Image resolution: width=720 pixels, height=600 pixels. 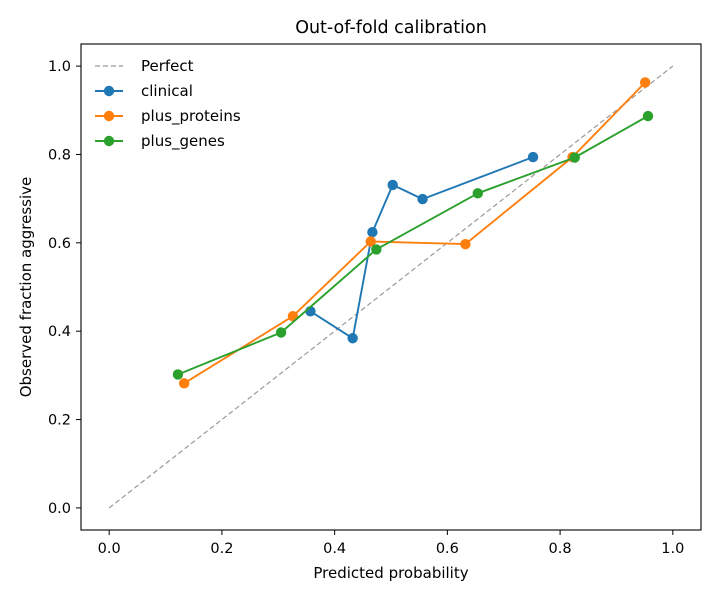 What do you see at coordinates (447, 549) in the screenshot?
I see `x-tick-label: 0.6` at bounding box center [447, 549].